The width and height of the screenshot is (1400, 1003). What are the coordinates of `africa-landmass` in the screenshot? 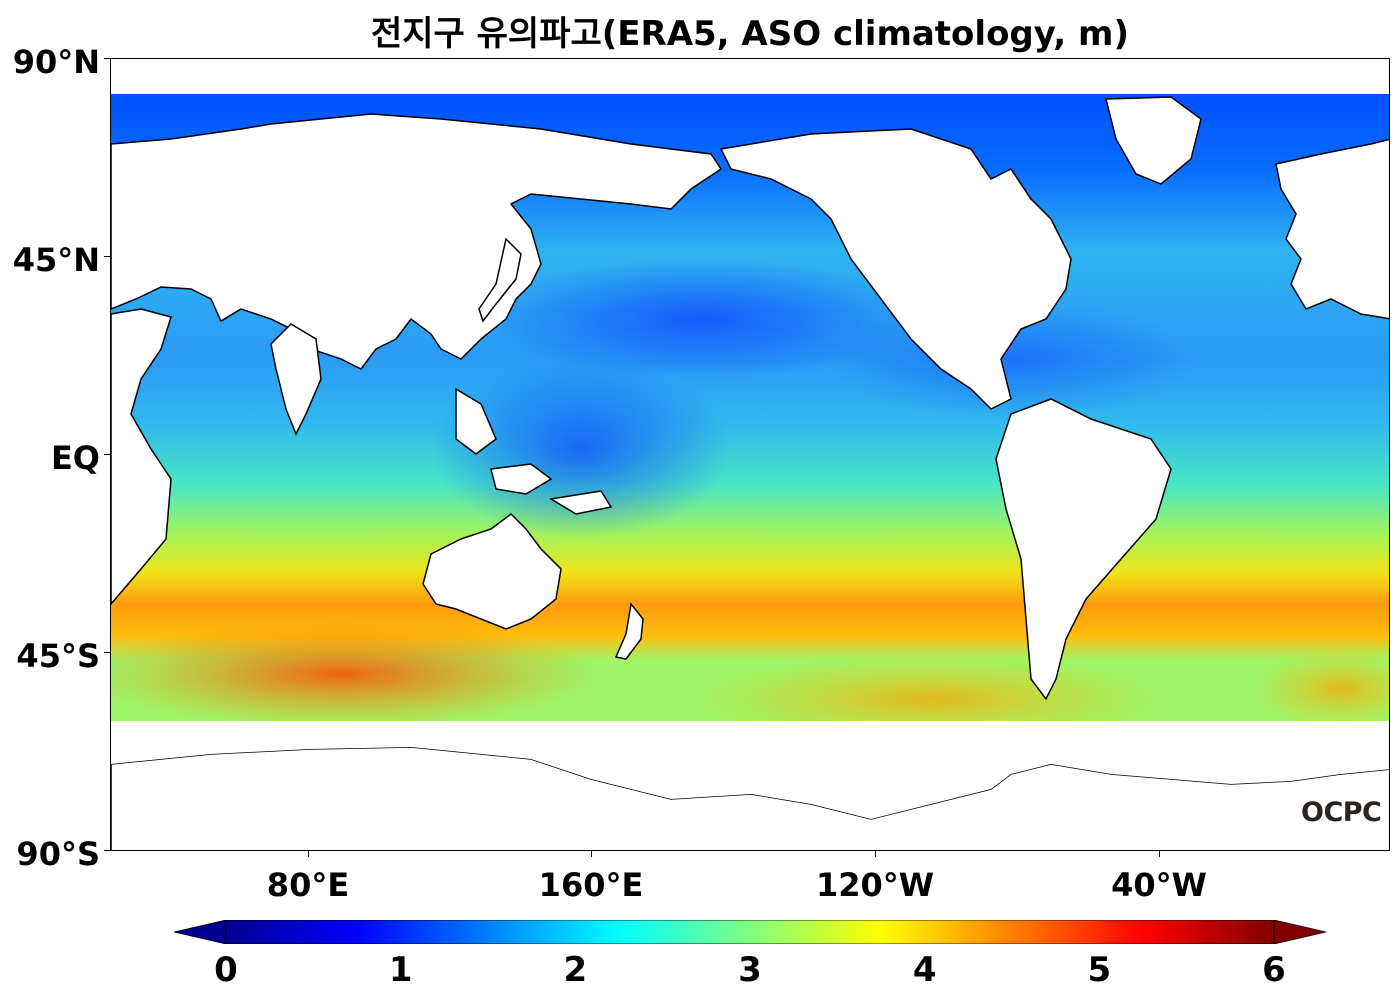 It's located at (141, 457).